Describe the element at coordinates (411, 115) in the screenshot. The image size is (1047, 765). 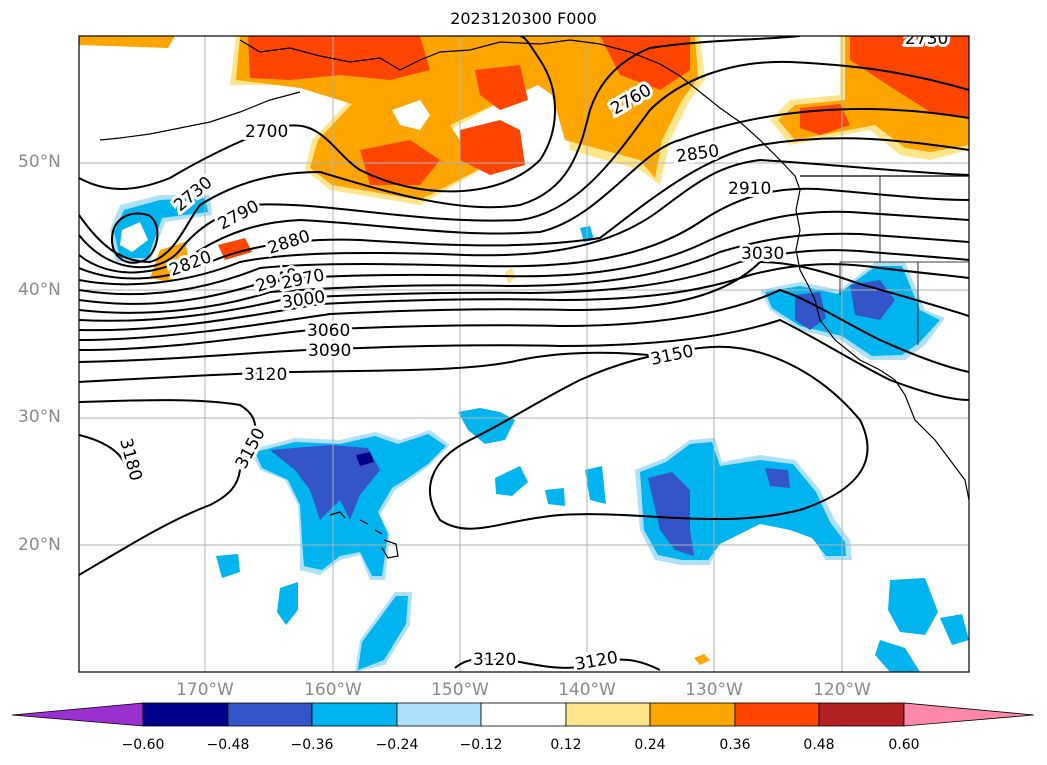
I see `shading-hole` at that location.